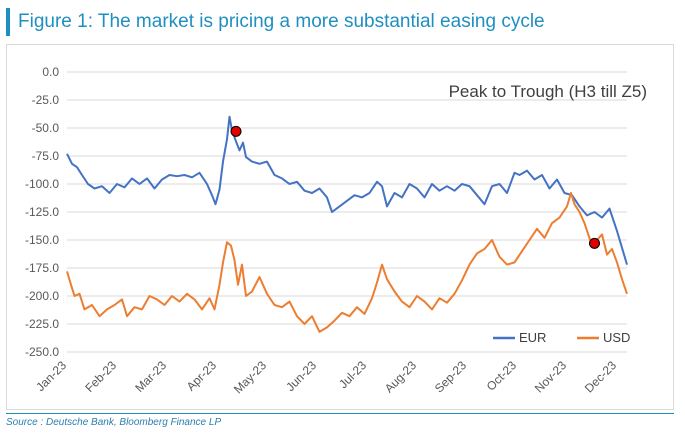  Describe the element at coordinates (46, 100) in the screenshot. I see `y-tick-label: -25.0` at that location.